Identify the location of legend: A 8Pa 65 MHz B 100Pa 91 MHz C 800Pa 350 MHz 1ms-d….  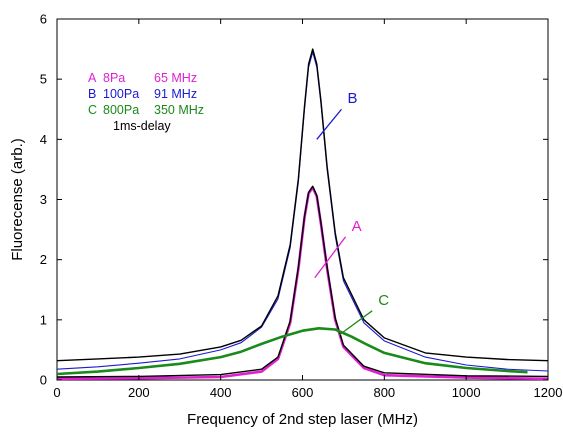
(146, 102).